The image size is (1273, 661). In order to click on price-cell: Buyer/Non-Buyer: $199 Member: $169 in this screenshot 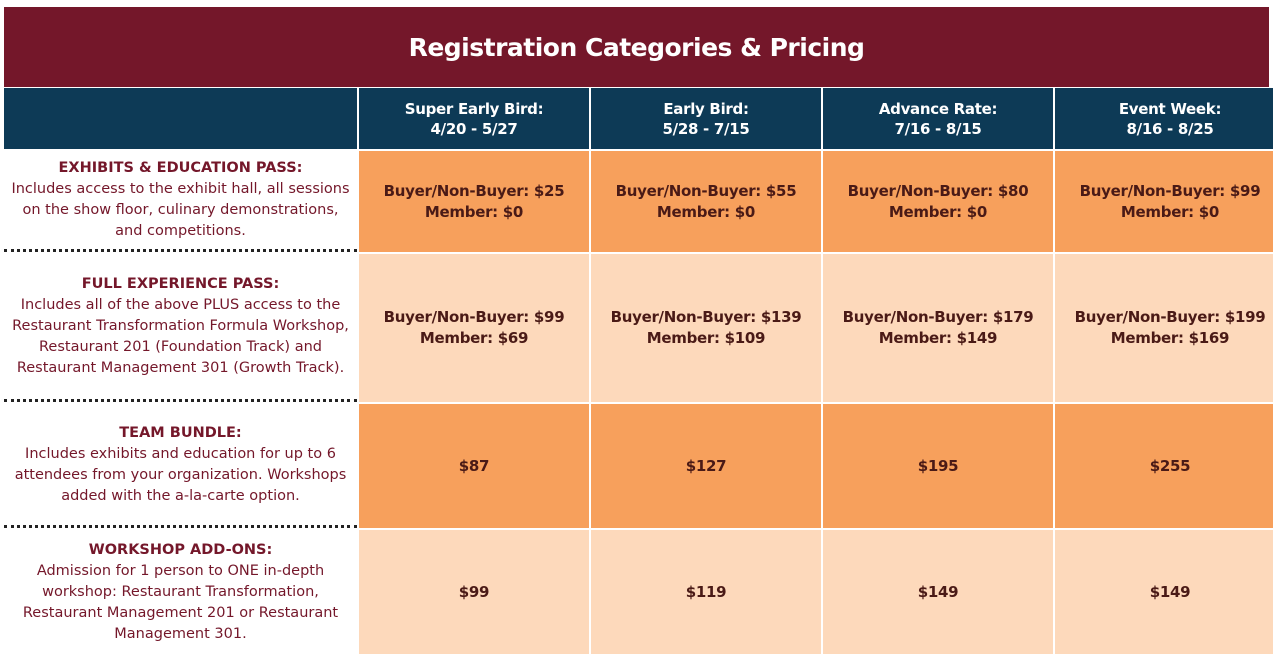, I will do `click(1164, 328)`.